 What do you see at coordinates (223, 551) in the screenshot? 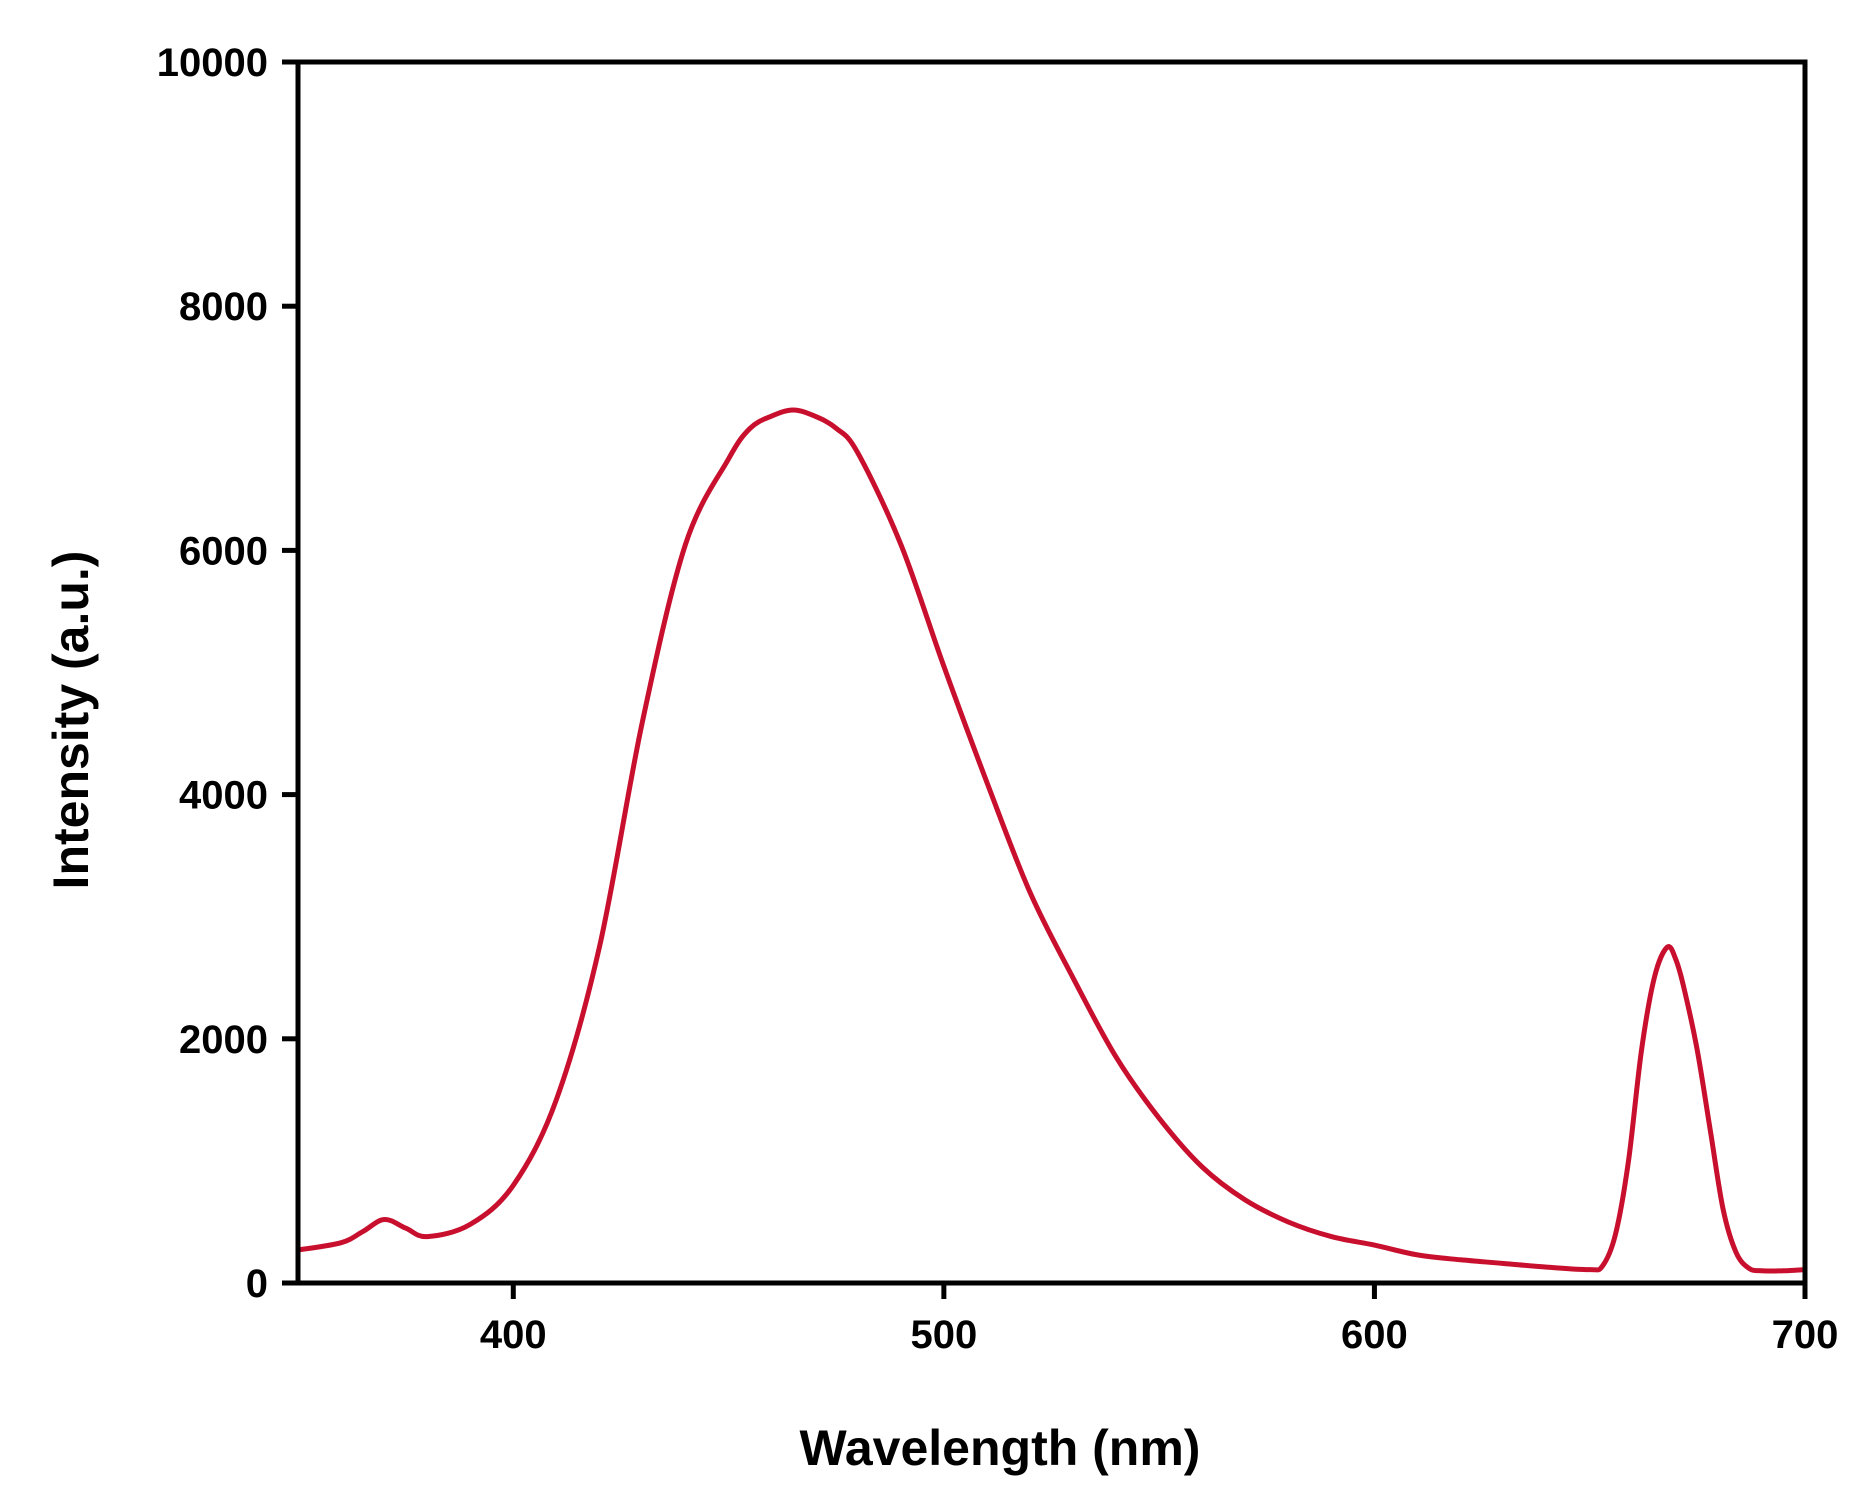
I see `y-tick-label: 6000` at bounding box center [223, 551].